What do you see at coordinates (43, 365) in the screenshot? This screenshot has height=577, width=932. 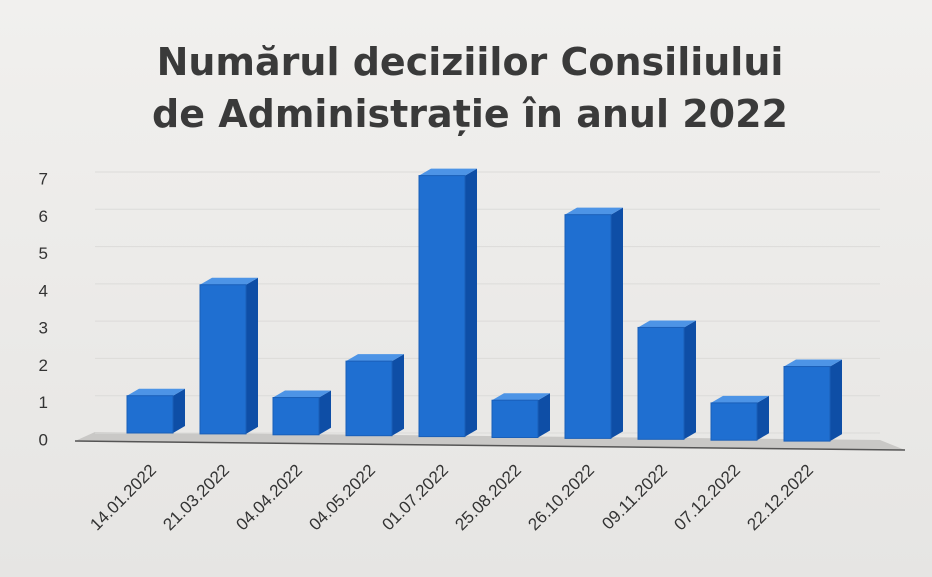 I see `y-tick-label: 2` at bounding box center [43, 365].